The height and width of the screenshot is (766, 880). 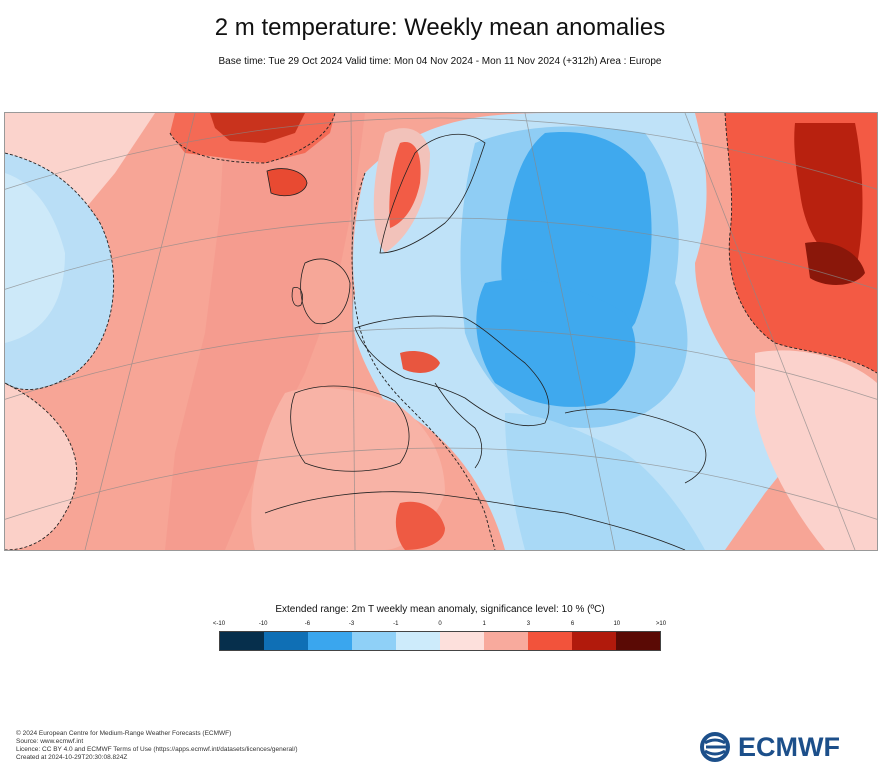 I want to click on mid-atlantic-band, so click(x=265, y=331).